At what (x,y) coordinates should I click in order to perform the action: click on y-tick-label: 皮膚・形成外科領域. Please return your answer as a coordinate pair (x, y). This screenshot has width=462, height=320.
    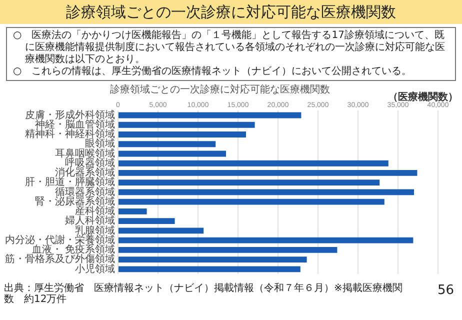
    Looking at the image, I should click on (70, 114).